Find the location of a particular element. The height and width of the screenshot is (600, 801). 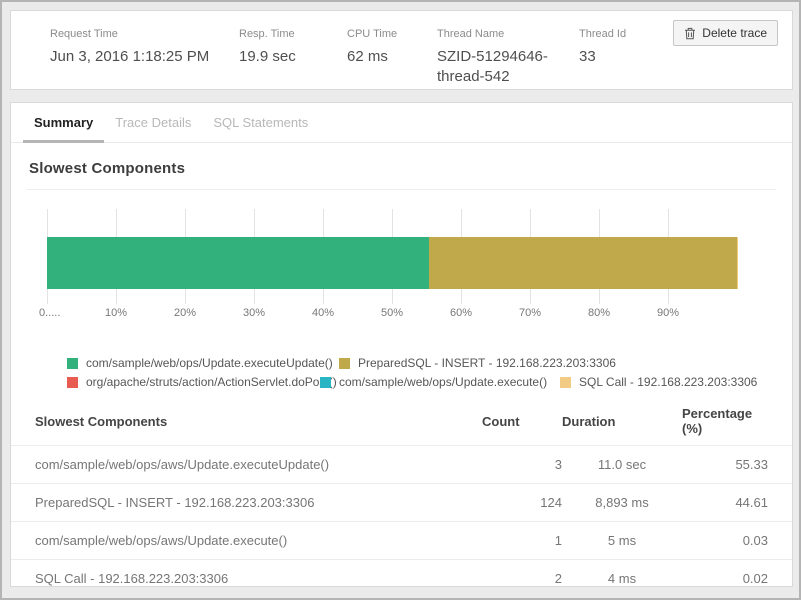

cell-duration: 8,893 ms is located at coordinates (622, 502).